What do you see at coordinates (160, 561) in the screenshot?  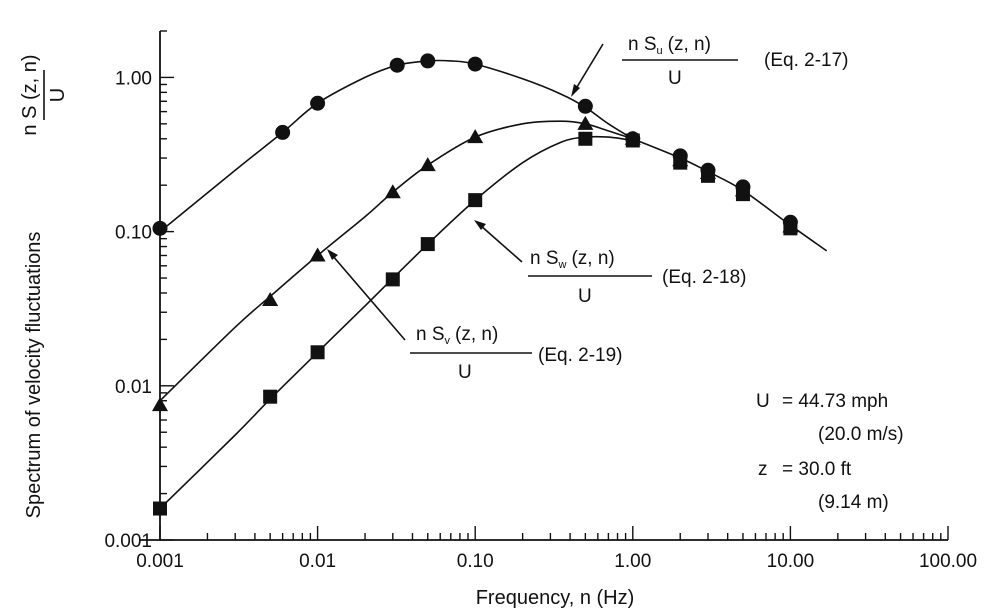 I see `x-tick-label: 0.001` at bounding box center [160, 561].